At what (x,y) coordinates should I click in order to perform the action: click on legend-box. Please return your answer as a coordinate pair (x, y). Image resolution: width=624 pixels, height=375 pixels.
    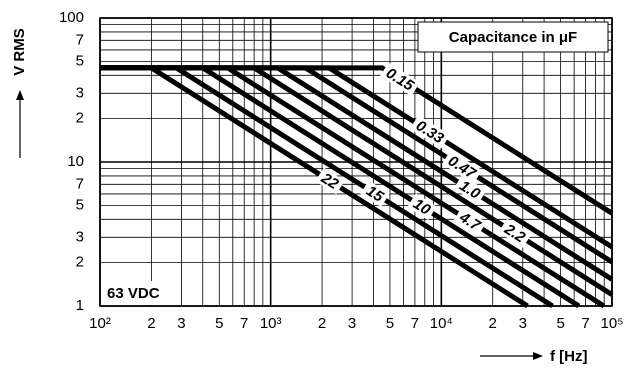
    Looking at the image, I should click on (513, 37).